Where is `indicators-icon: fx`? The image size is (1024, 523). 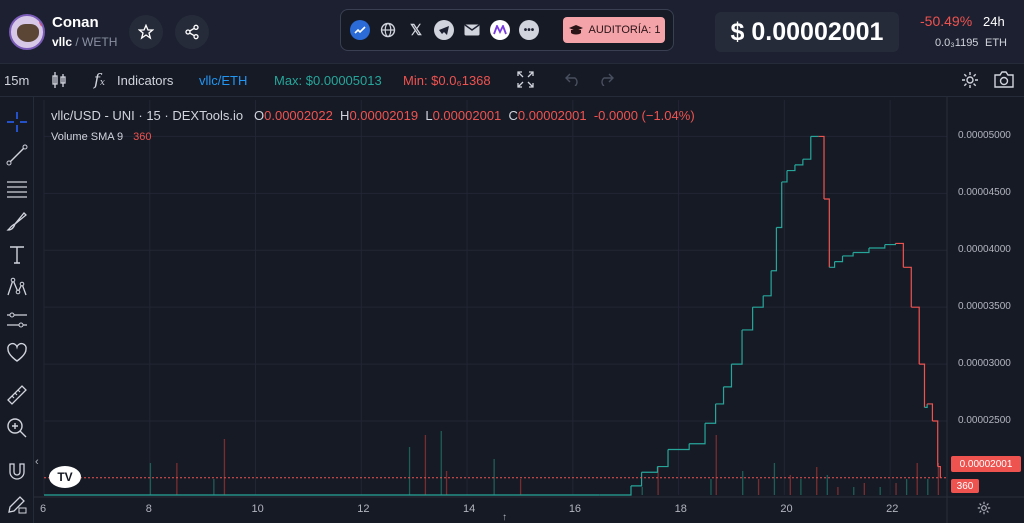
indicators-icon: fx is located at coordinates (99, 79).